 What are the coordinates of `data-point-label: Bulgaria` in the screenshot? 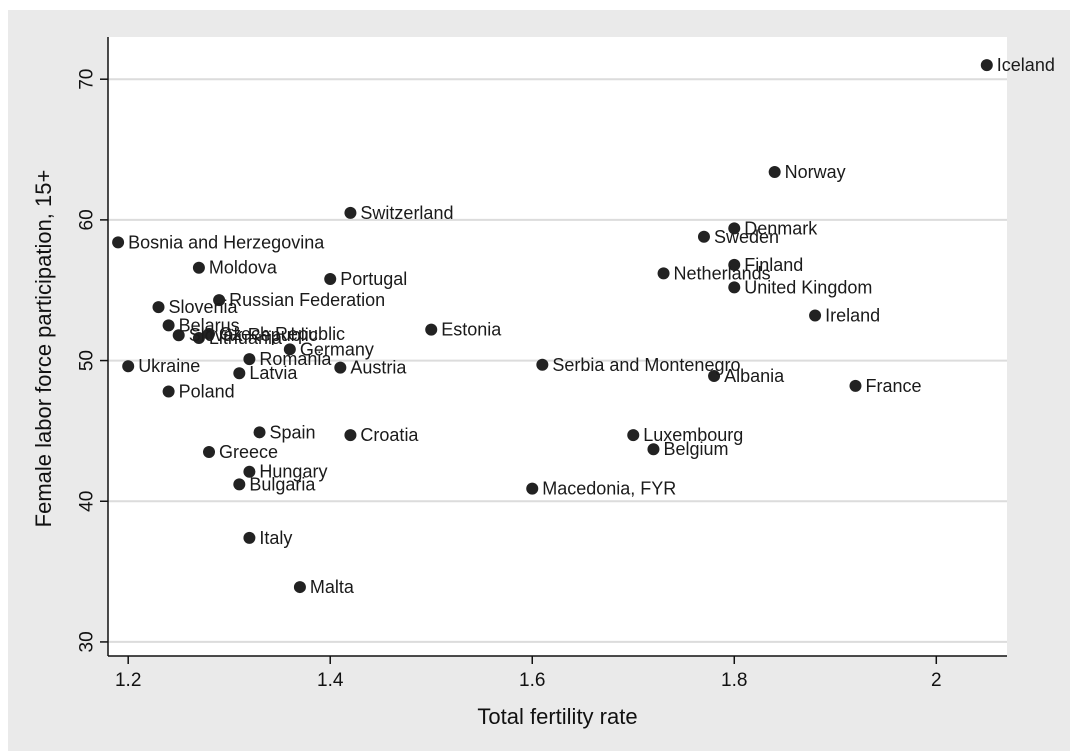 It's located at (282, 484).